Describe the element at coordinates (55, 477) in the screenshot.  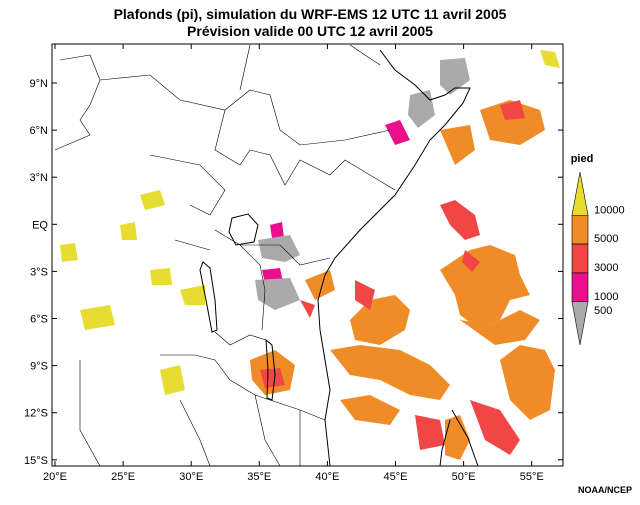
I see `lon-label: 20°E` at that location.